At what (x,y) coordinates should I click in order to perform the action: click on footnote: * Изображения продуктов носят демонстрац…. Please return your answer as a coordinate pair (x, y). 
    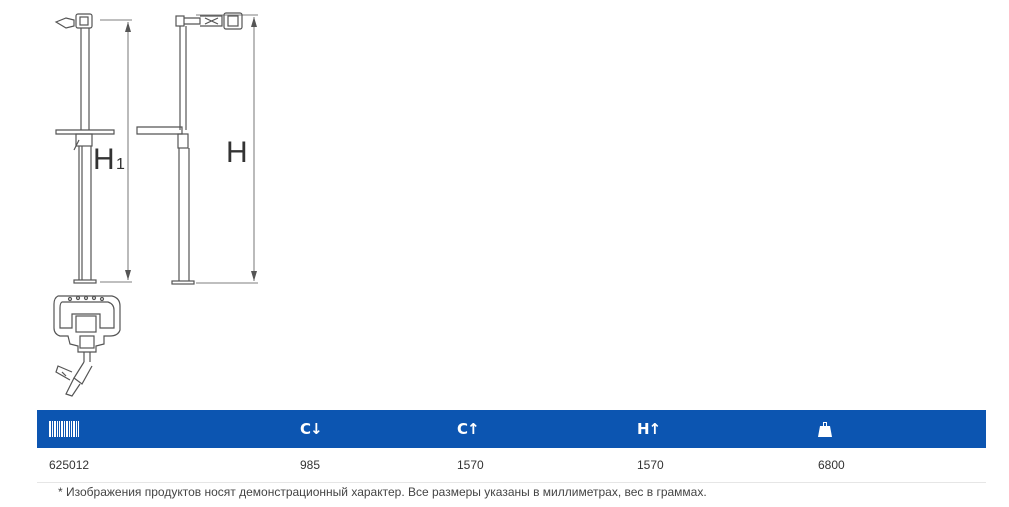
    Looking at the image, I should click on (382, 492).